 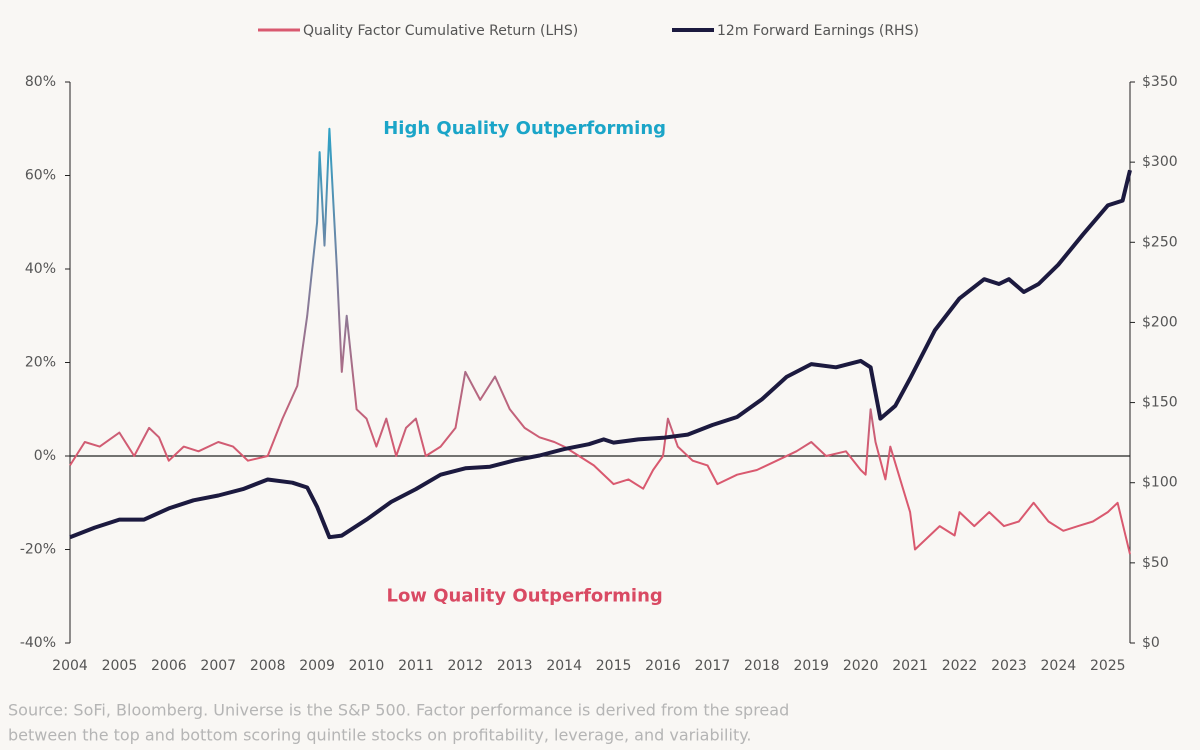 I want to click on legend-label: Quality Factor Cumulative Return (LHS), so click(x=440, y=31).